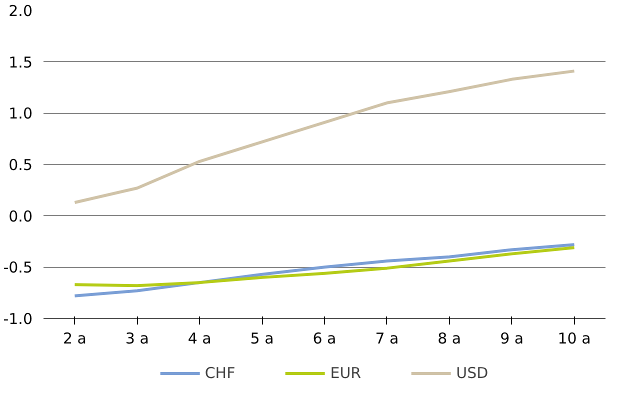 The width and height of the screenshot is (639, 407). What do you see at coordinates (324, 339) in the screenshot?
I see `x-tick-label: 6 a` at bounding box center [324, 339].